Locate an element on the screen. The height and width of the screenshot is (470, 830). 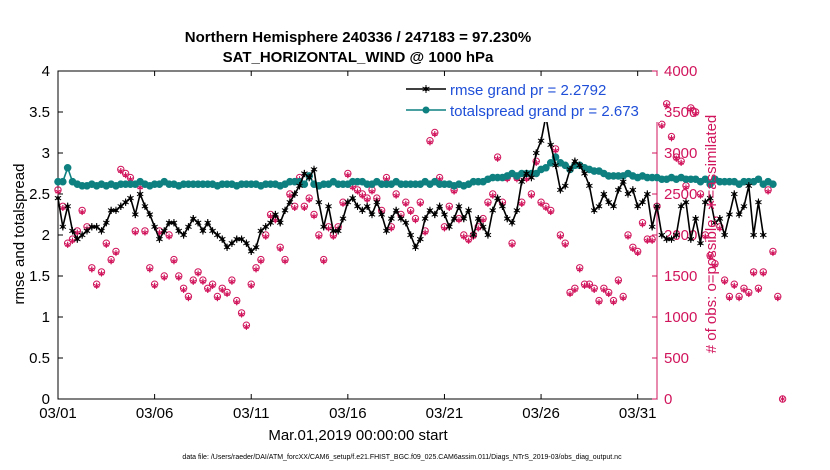
chart-title-line2: SAT_HORIZONTAL_WIND @ 1000 hPa is located at coordinates (358, 57).